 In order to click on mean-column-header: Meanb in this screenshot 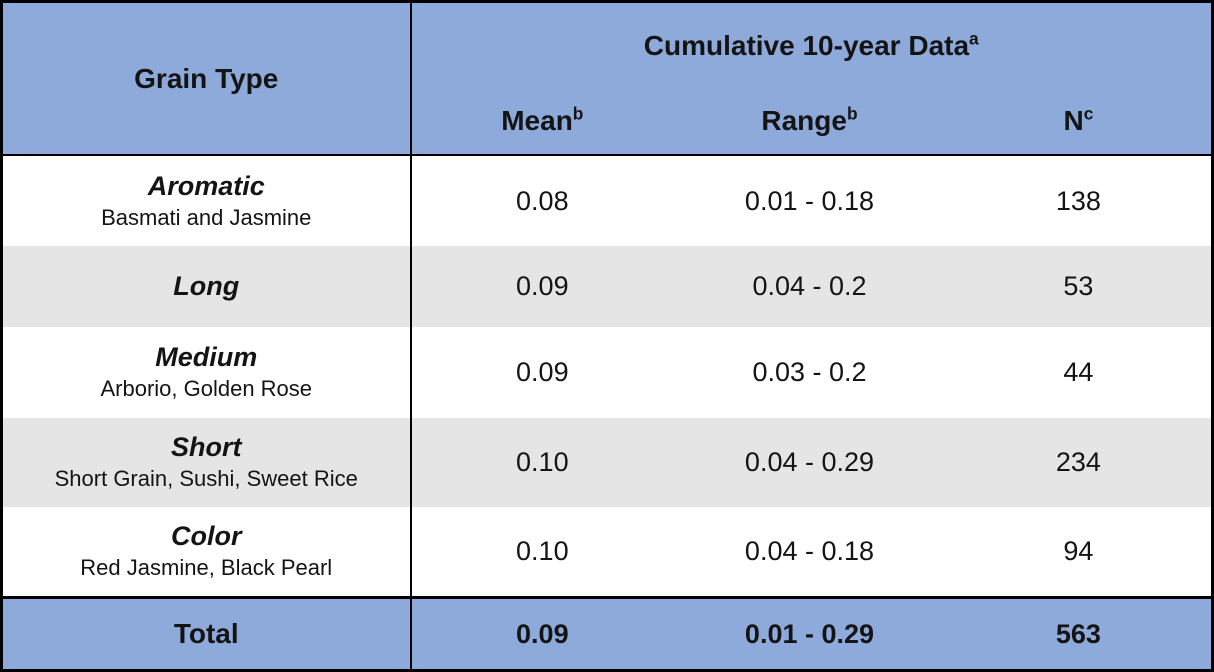, I will do `click(542, 122)`.